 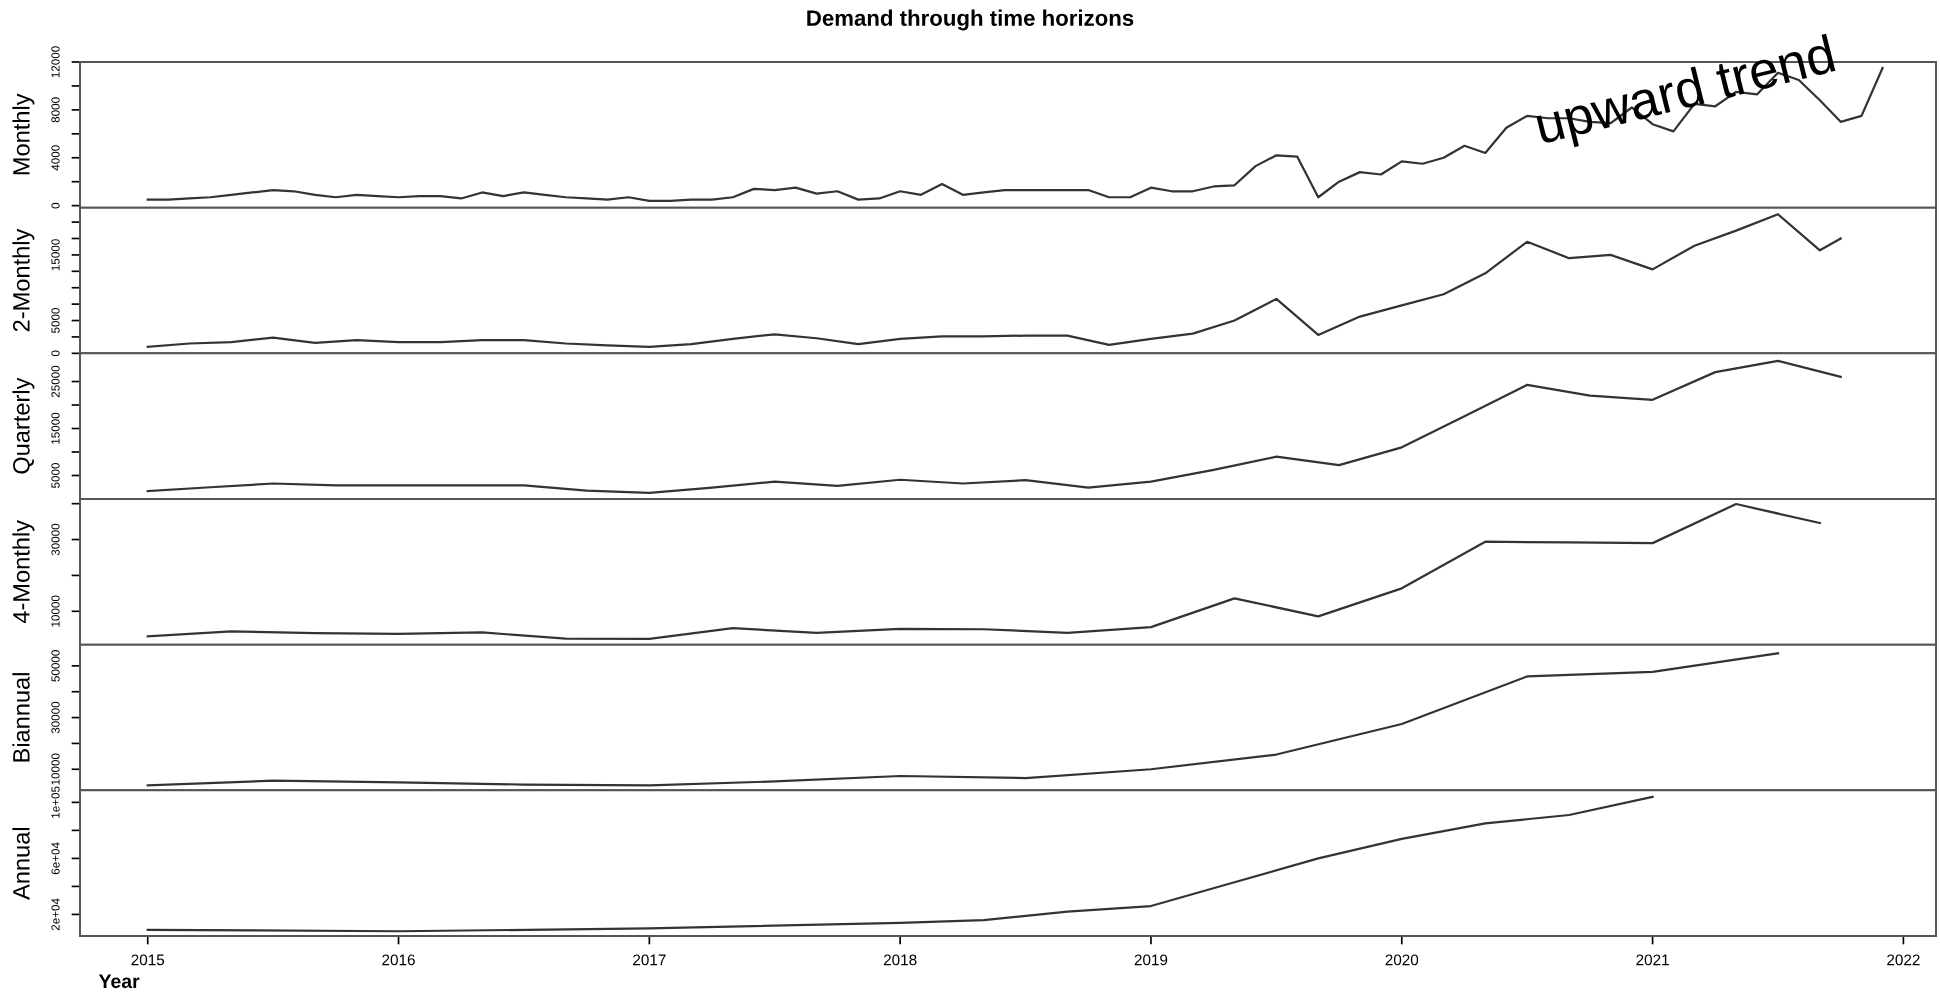 I want to click on y-axis-title: Annual, so click(x=21, y=863).